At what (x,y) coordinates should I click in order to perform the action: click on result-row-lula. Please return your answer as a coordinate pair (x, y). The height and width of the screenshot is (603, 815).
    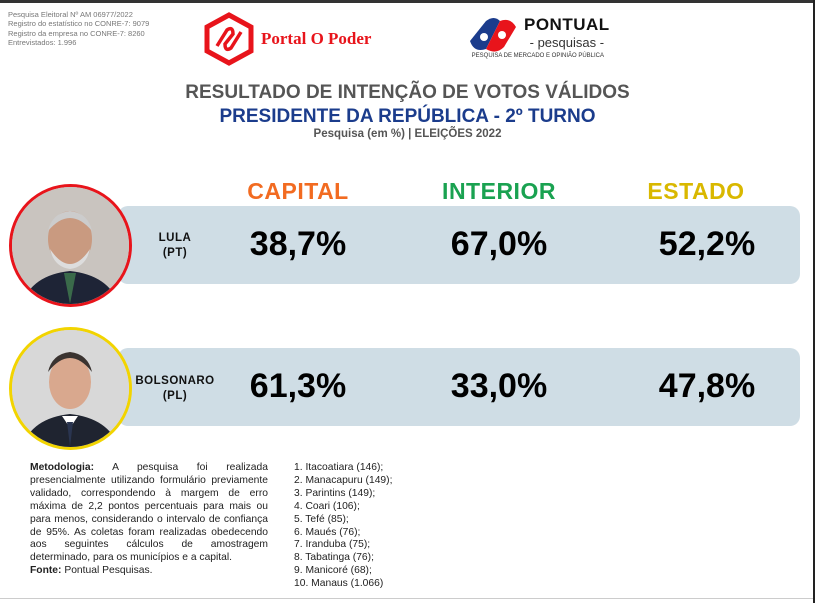
    Looking at the image, I should click on (459, 245).